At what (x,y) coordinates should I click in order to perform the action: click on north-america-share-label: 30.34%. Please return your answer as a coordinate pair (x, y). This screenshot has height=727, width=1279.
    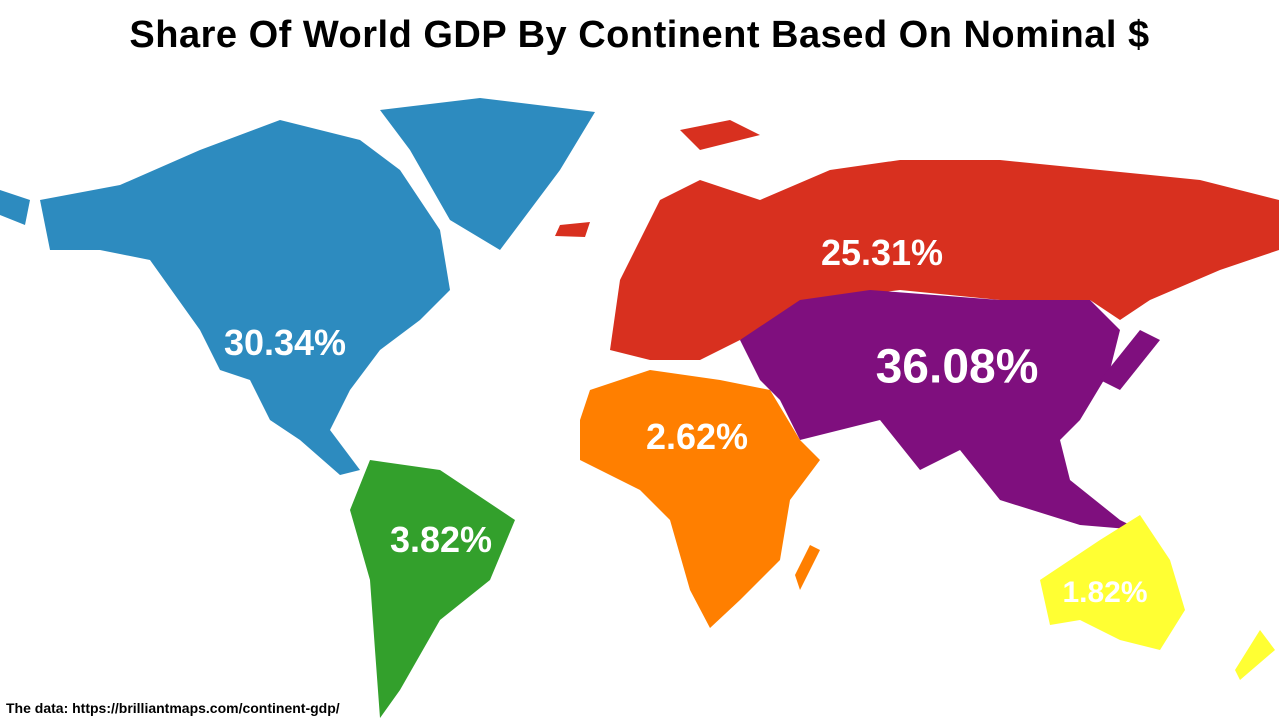
    Looking at the image, I should click on (285, 342).